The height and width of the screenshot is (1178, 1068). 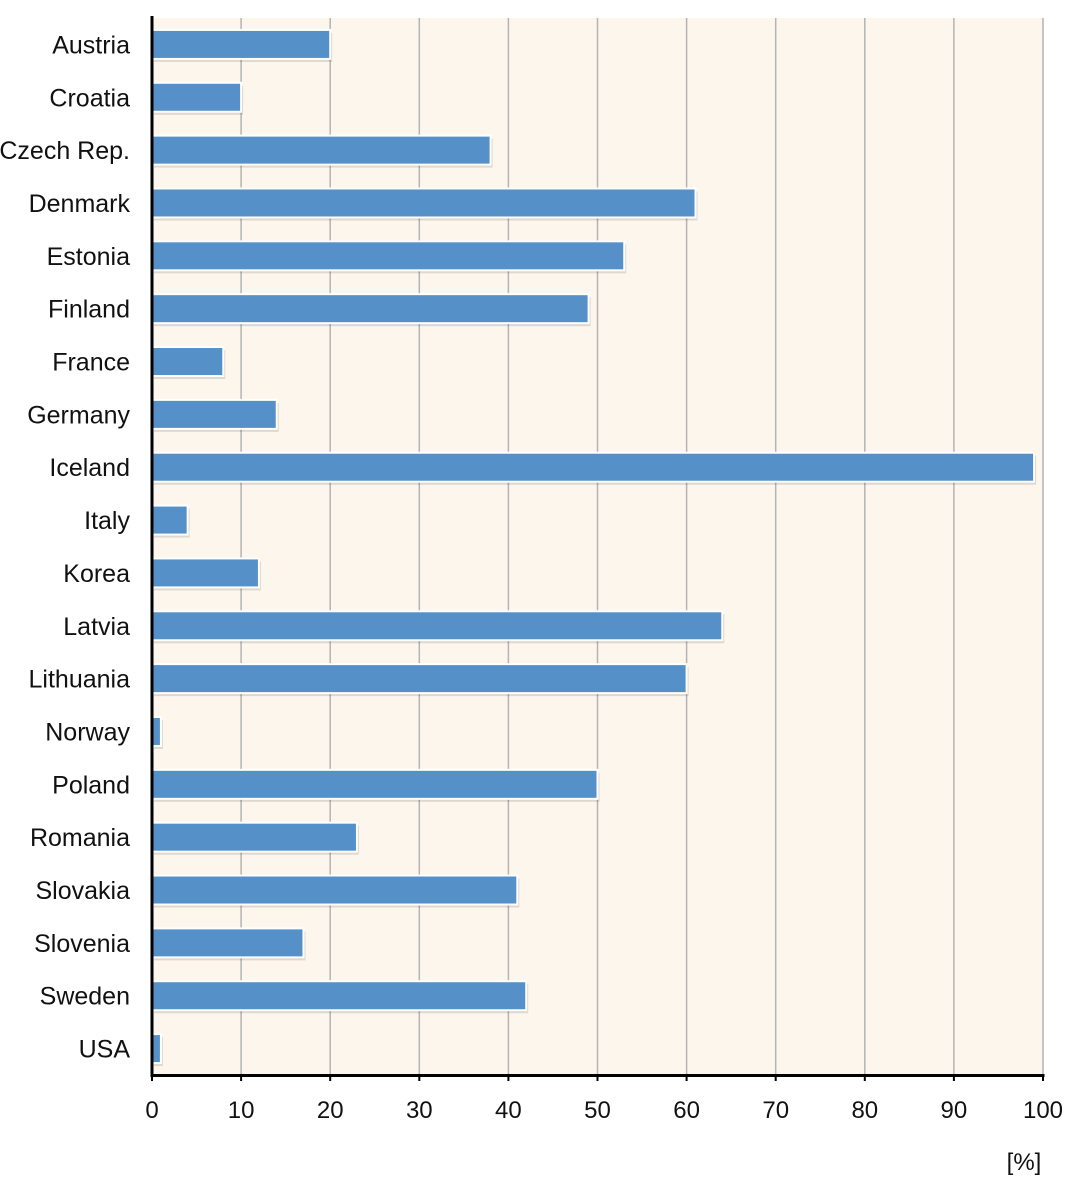 What do you see at coordinates (91, 45) in the screenshot?
I see `y-category-label: Austria` at bounding box center [91, 45].